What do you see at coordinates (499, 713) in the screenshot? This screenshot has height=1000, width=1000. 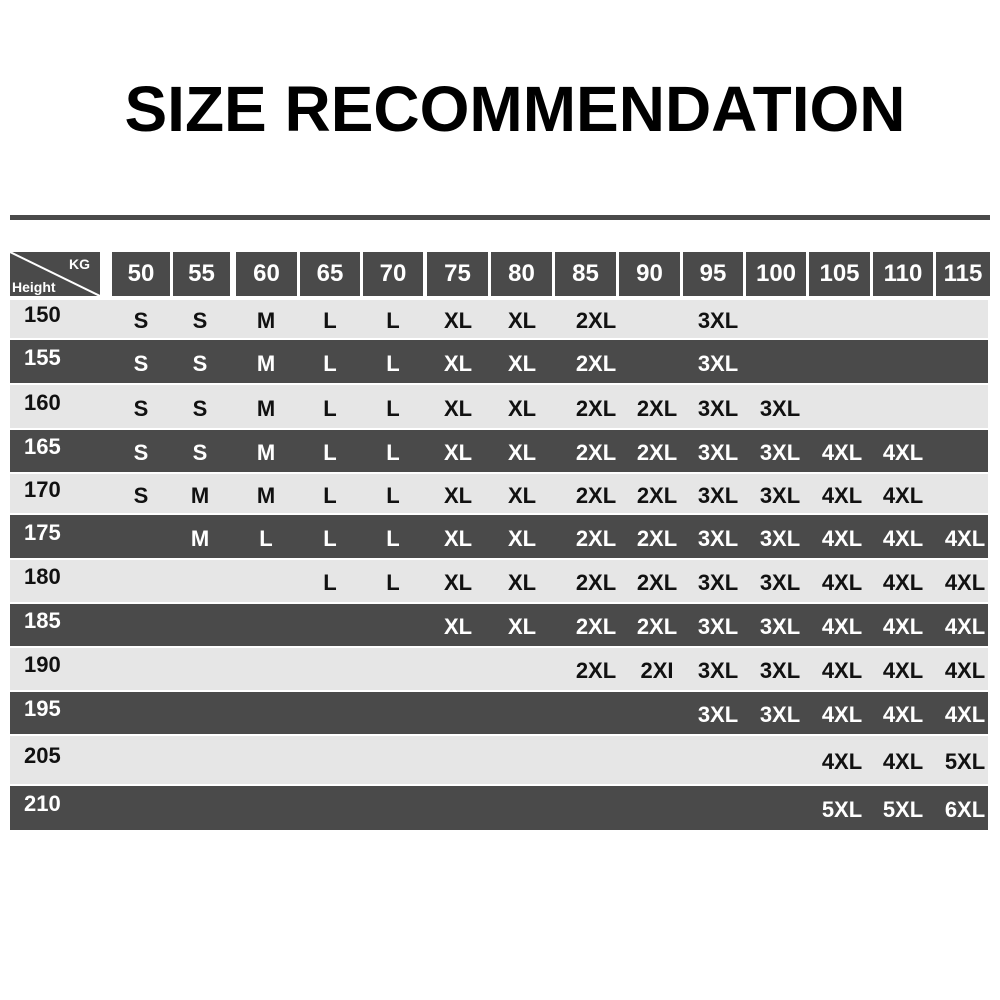 I see `table-row: 195 3XL 3XL 4XL 4XL 4XL` at bounding box center [499, 713].